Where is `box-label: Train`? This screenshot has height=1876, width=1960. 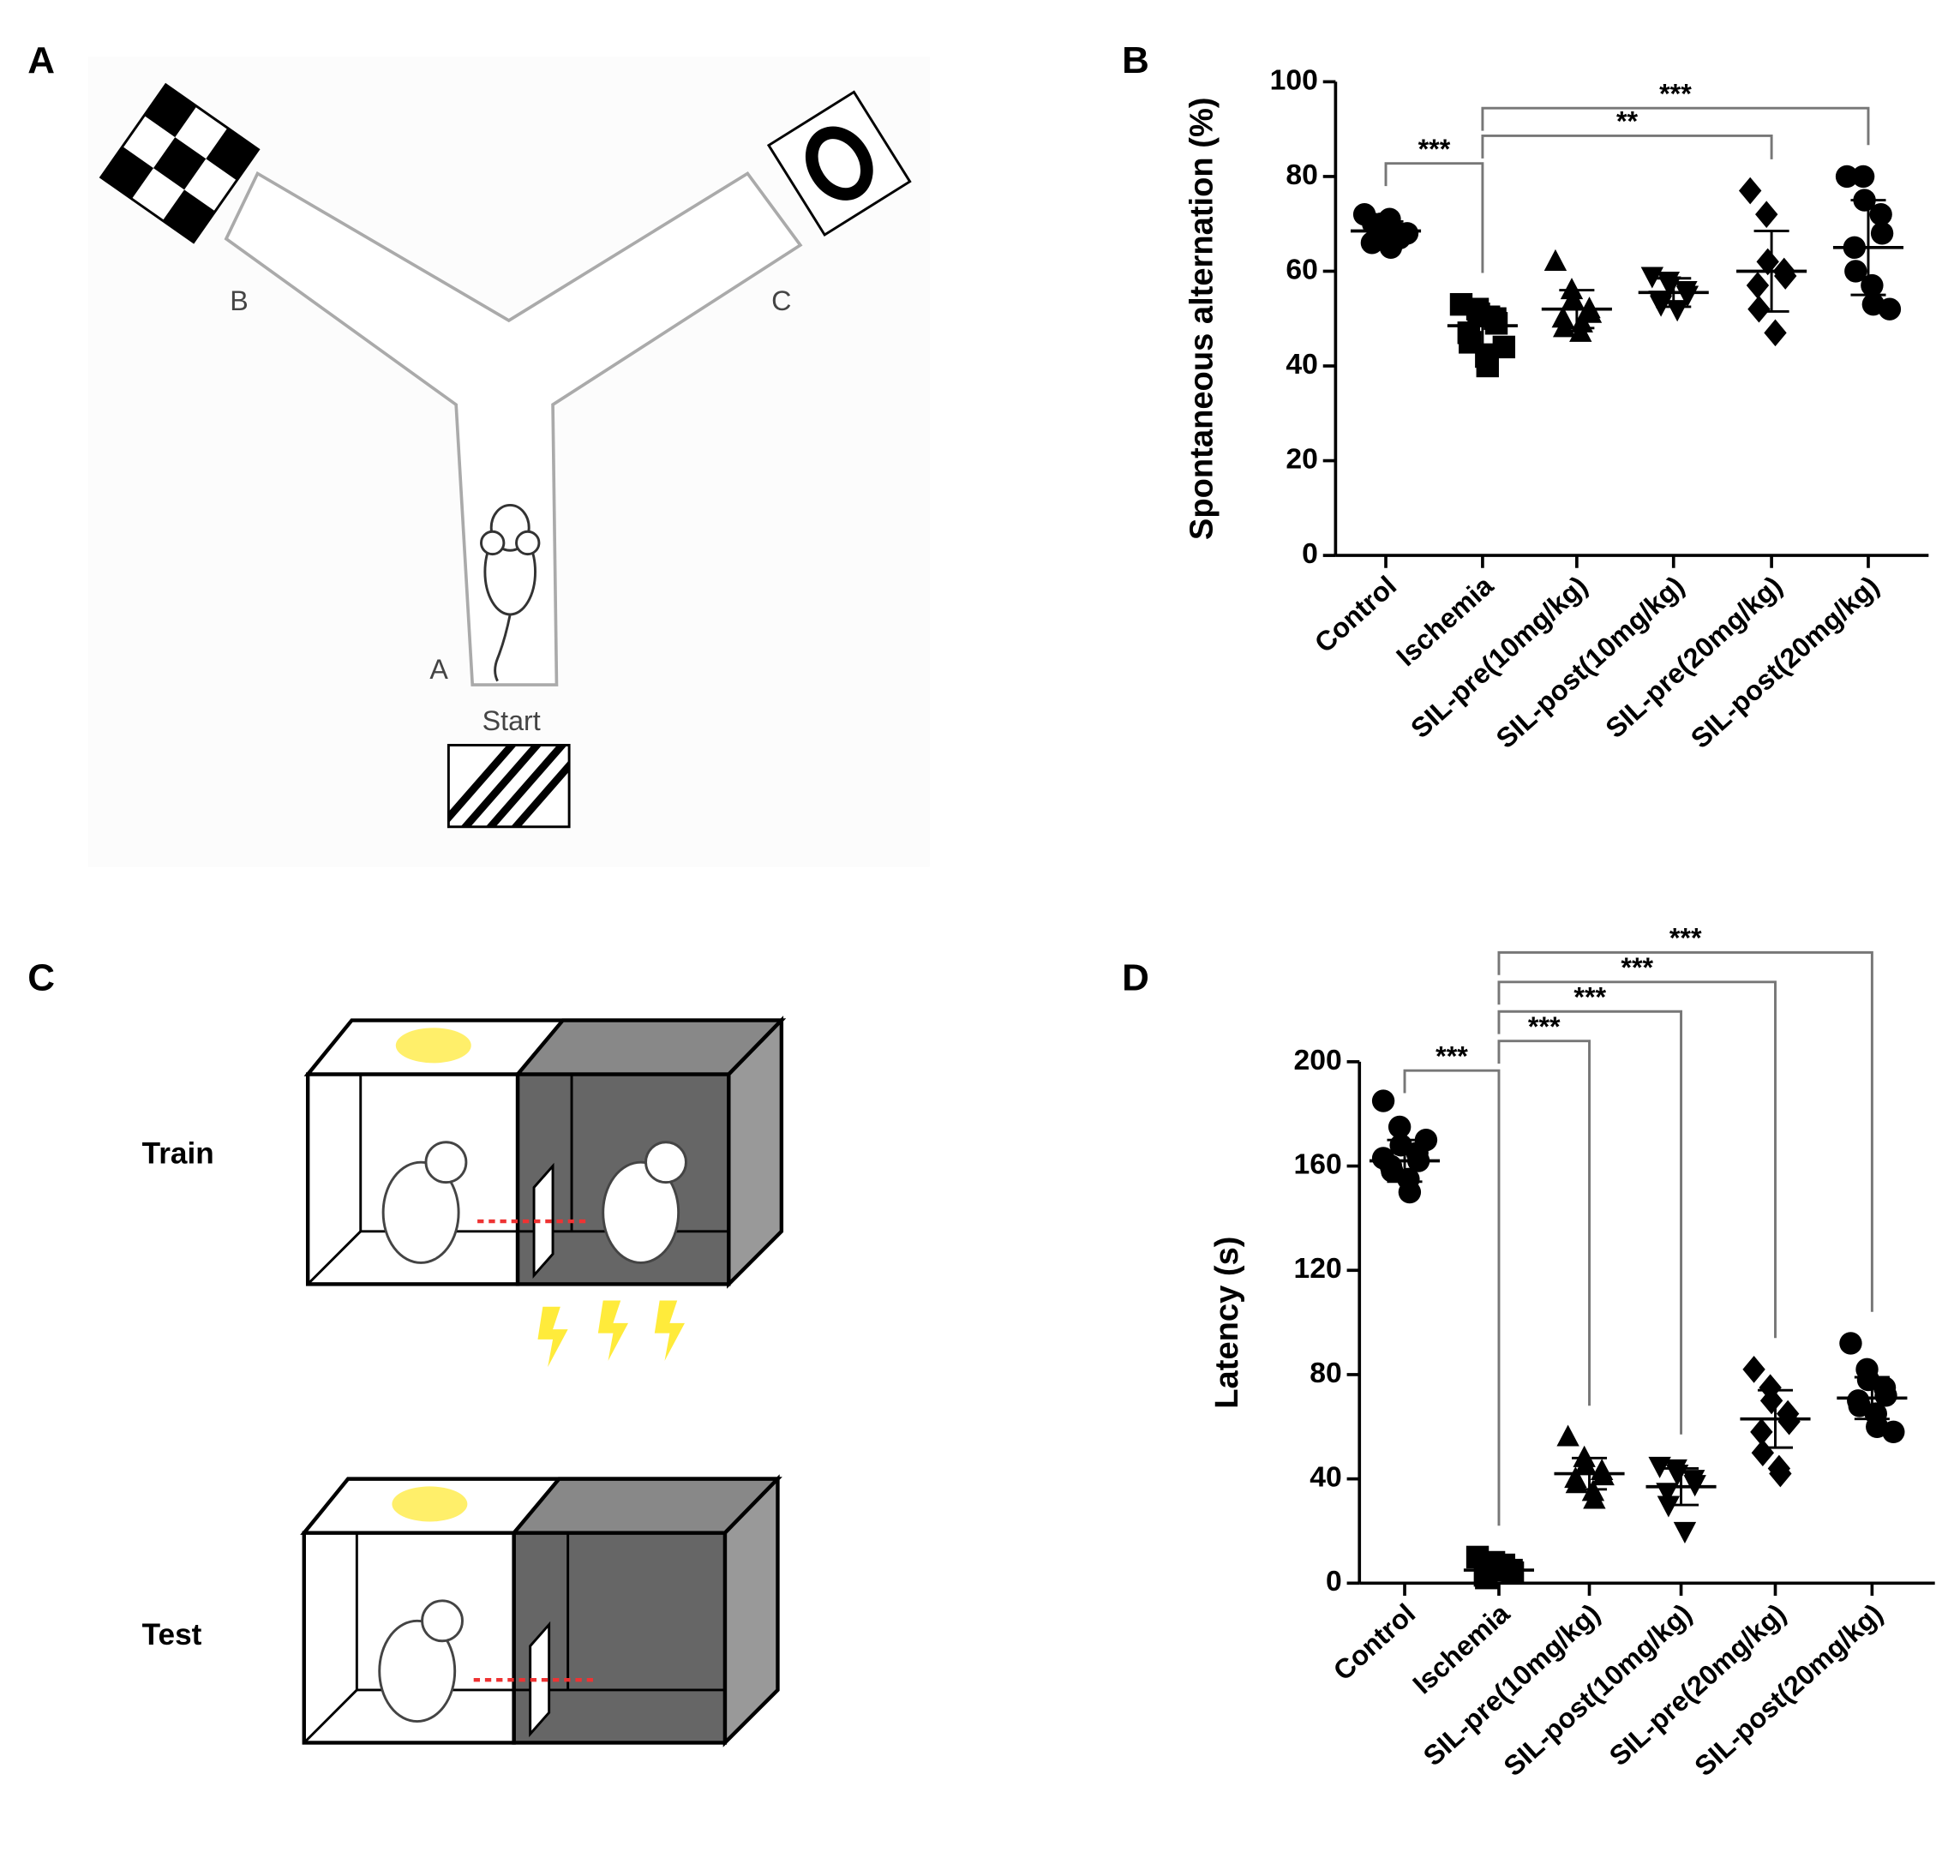
box-label: Train is located at coordinates (178, 1154).